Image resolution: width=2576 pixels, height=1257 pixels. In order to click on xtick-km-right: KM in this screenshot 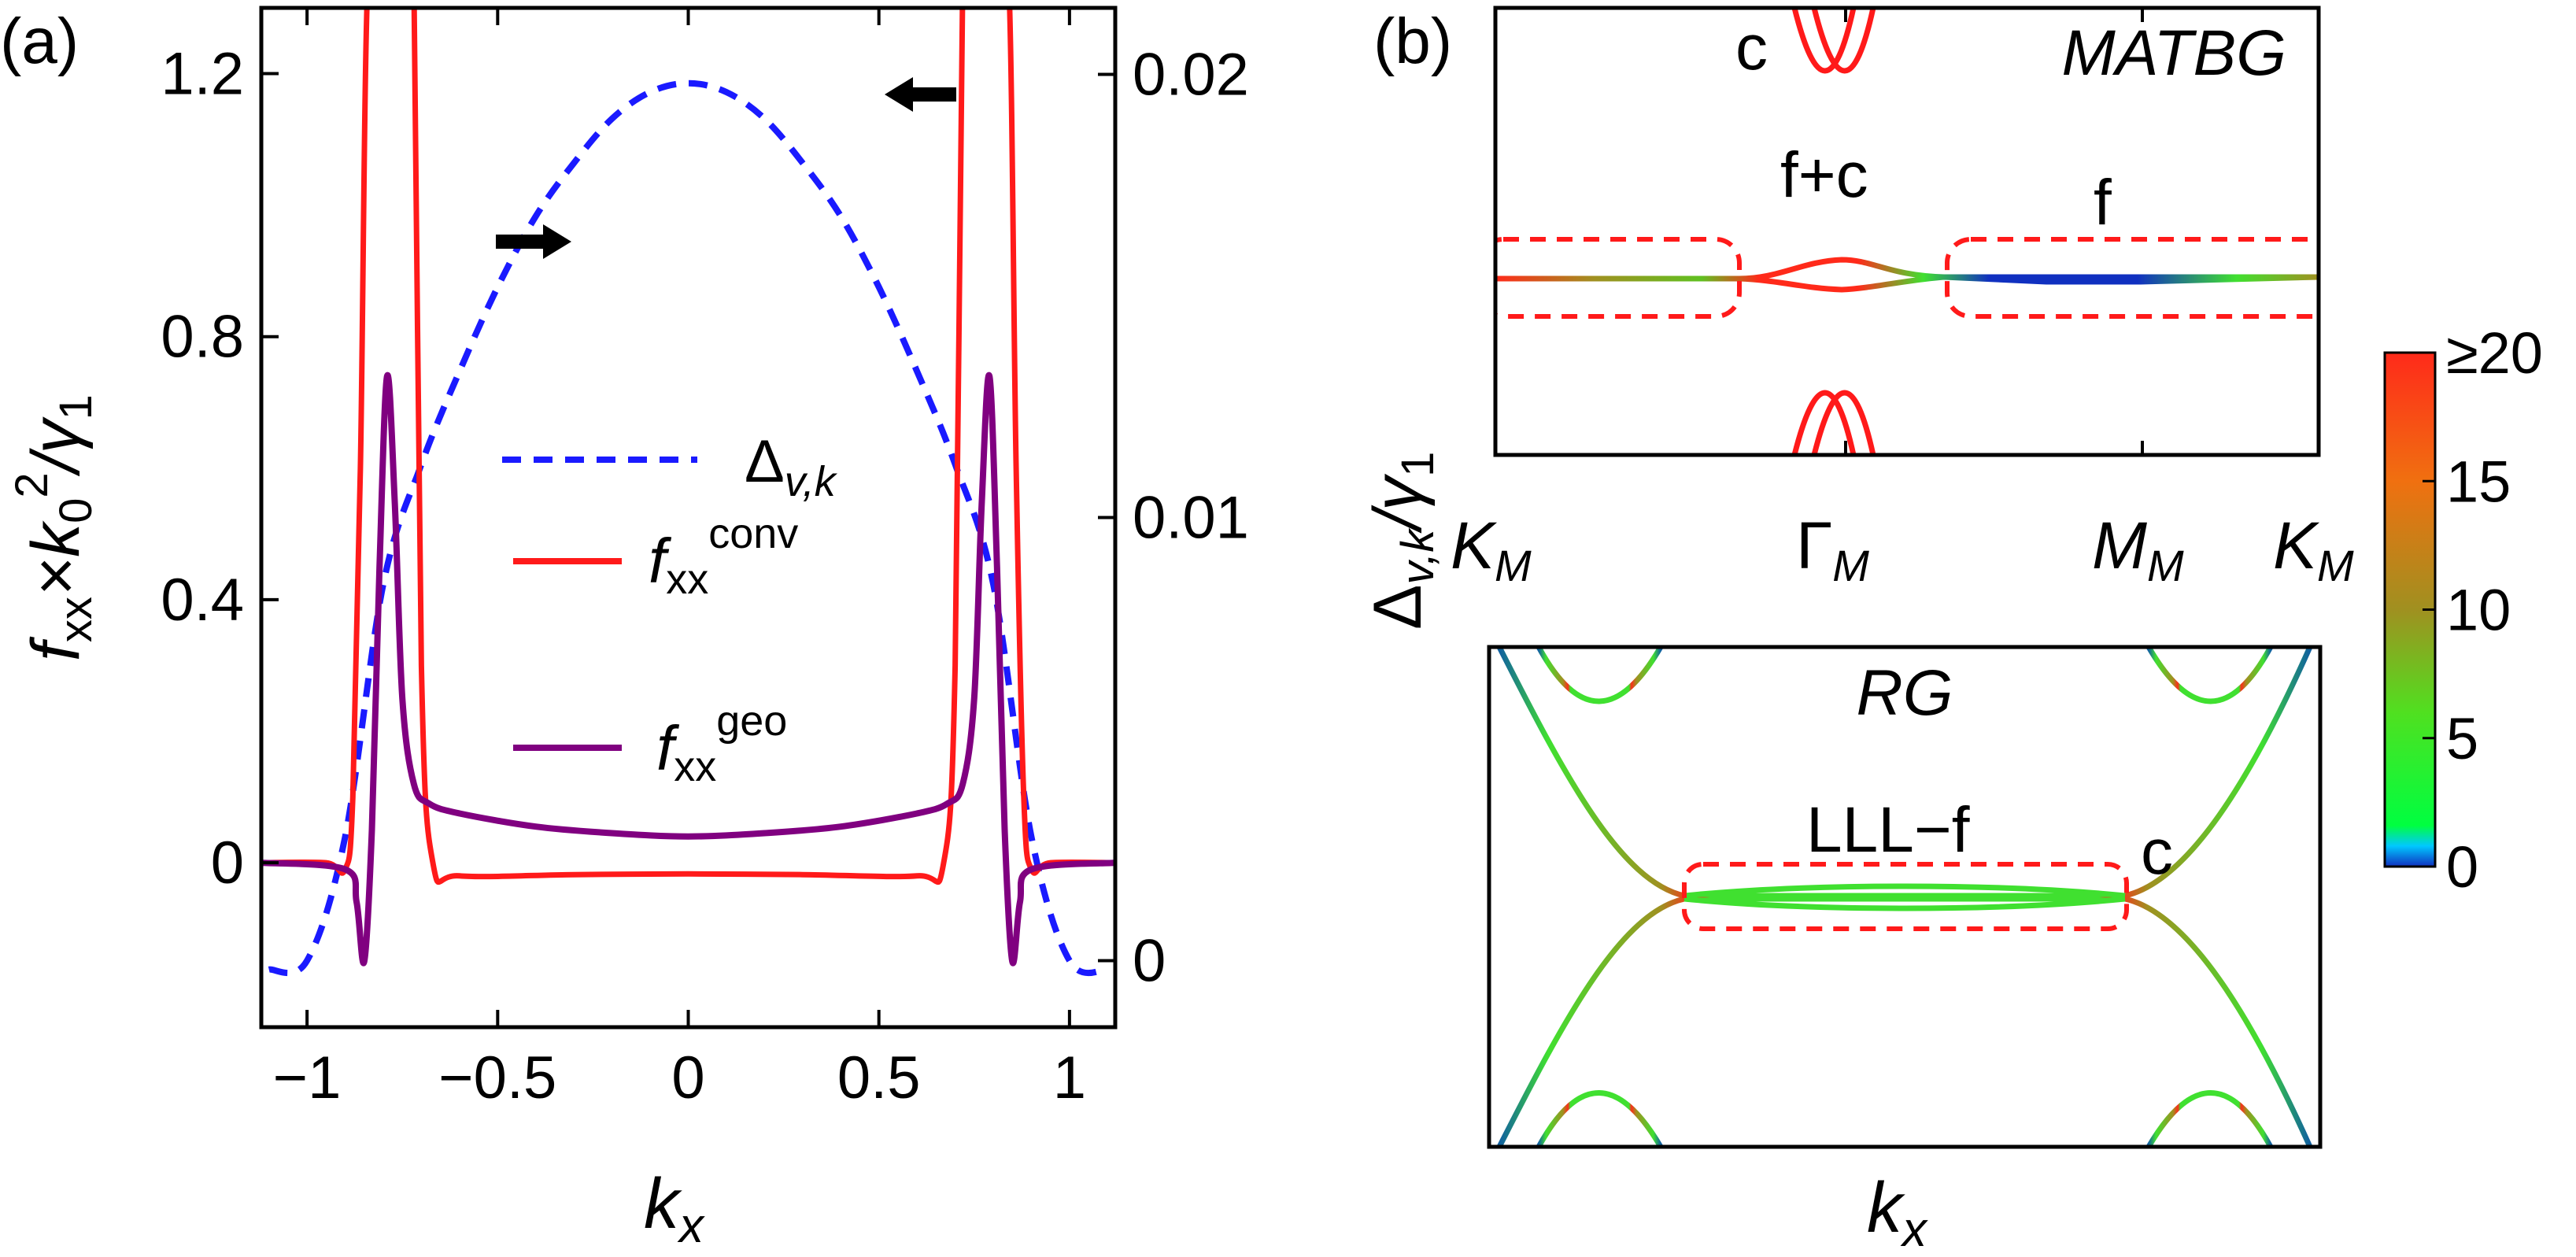, I will do `click(2313, 549)`.